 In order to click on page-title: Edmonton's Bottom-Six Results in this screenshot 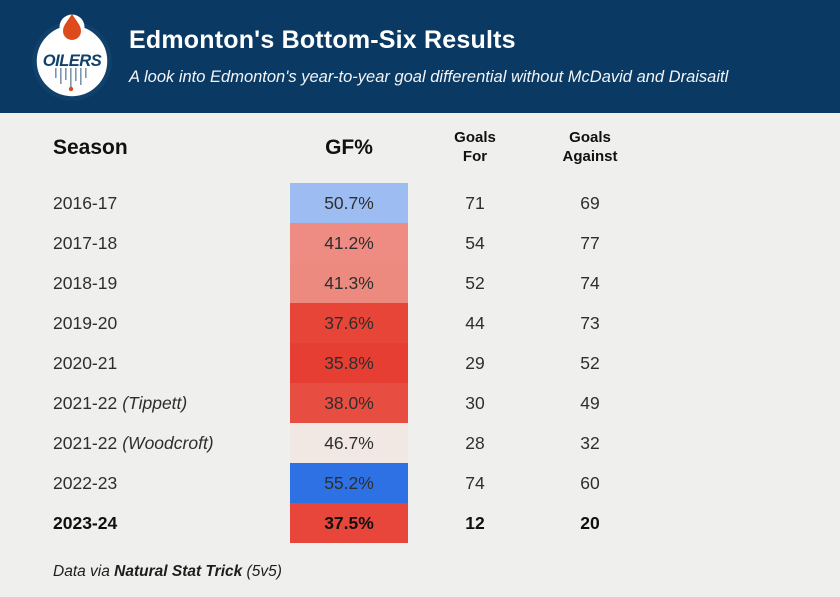, I will do `click(322, 40)`.